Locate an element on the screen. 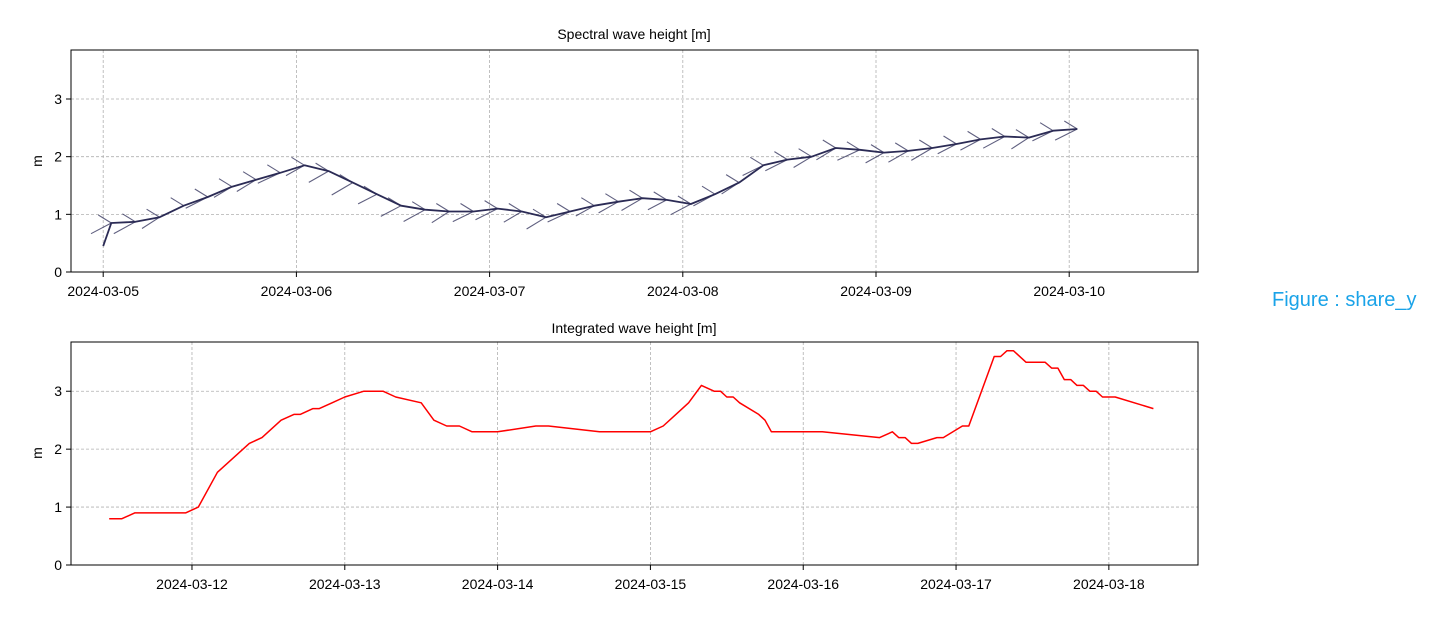 The height and width of the screenshot is (619, 1455). x-tick-label: 2024-03-09 is located at coordinates (876, 291).